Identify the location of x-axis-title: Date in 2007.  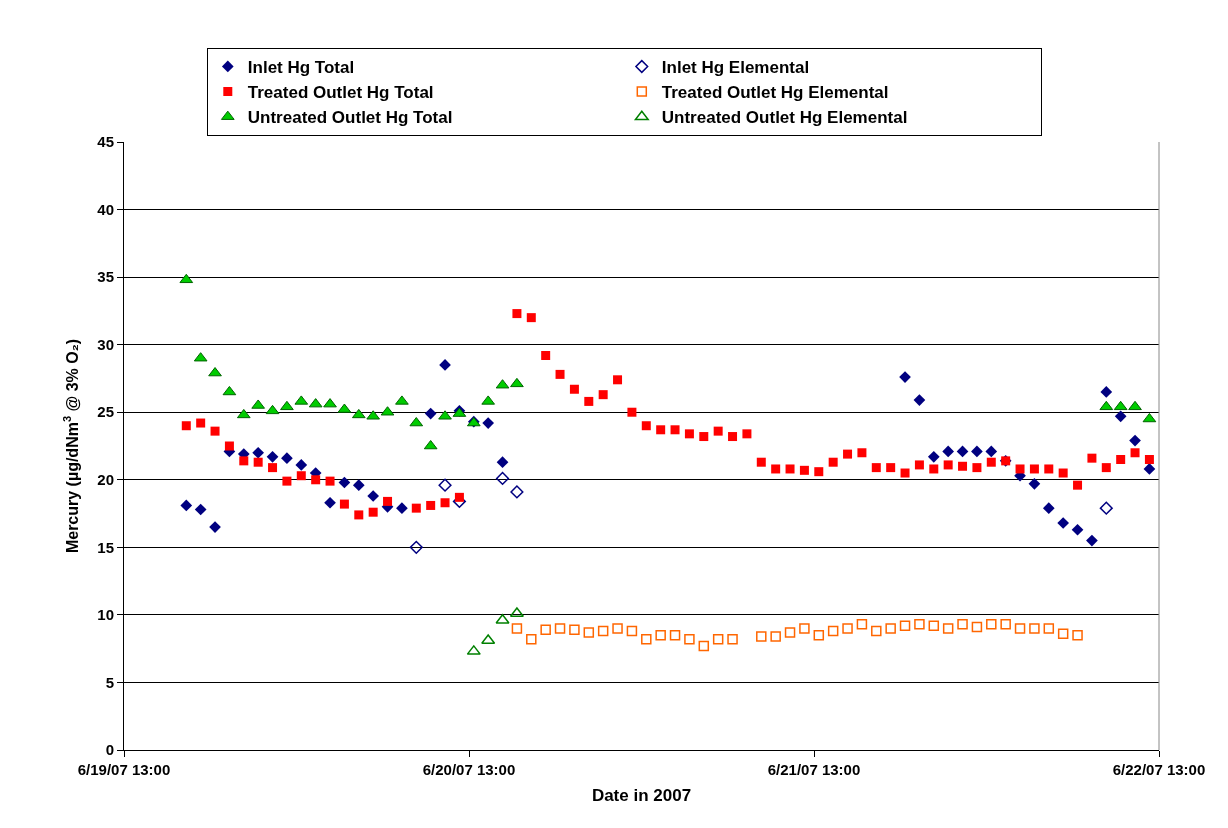
(641, 796).